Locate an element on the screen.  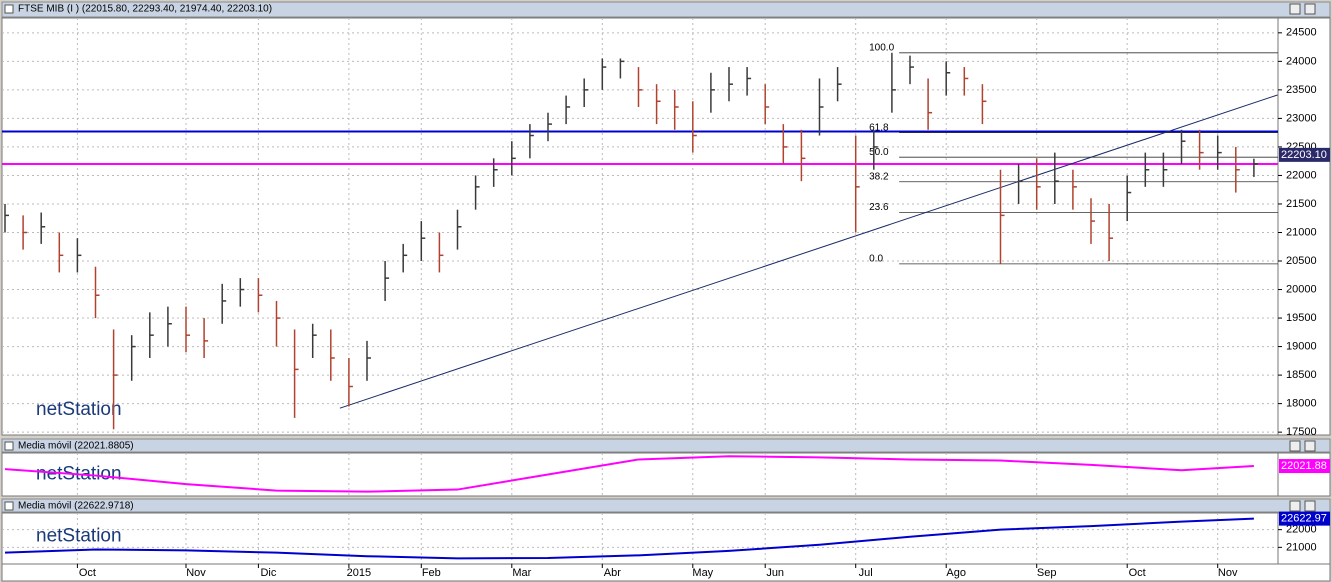
panel-title: Media móvil (22021.8805) is located at coordinates (76, 446).